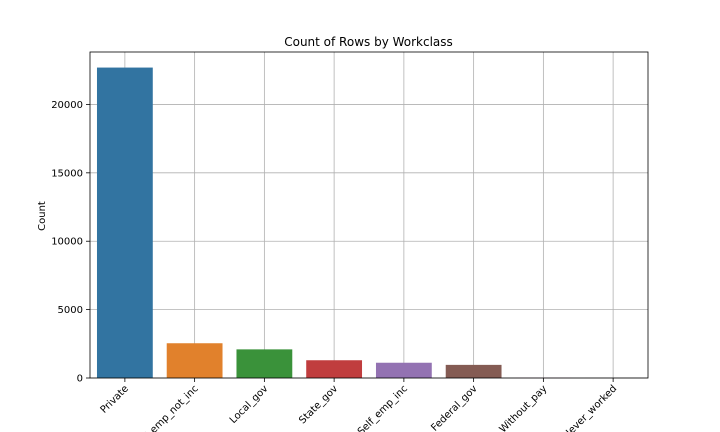 This screenshot has width=720, height=432. Describe the element at coordinates (194, 360) in the screenshot. I see `bar-self-emp-not-inc` at that location.